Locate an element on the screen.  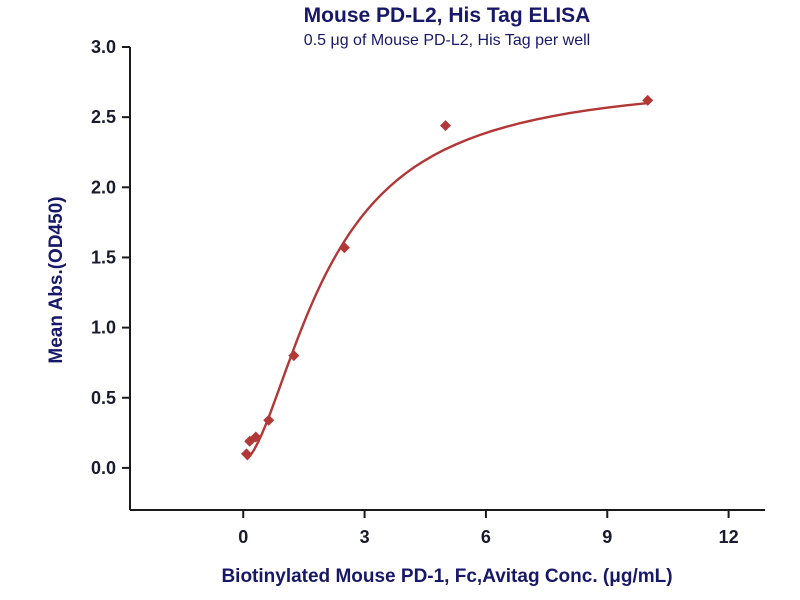
chart-title: Mouse PD-L2, His Tag ELISA is located at coordinates (447, 15).